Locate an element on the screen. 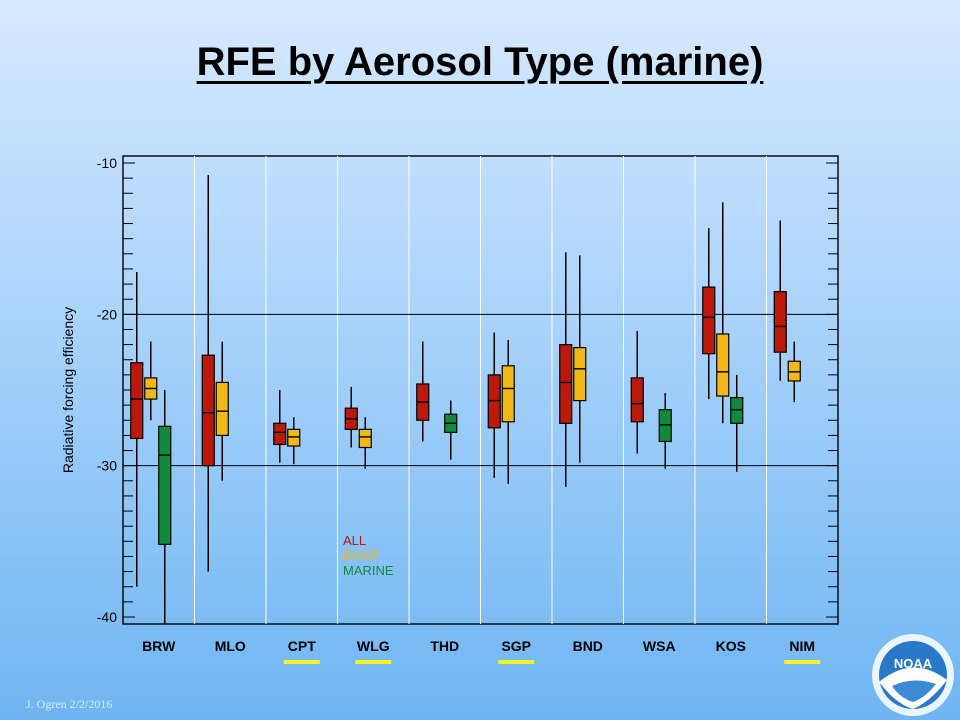 The height and width of the screenshot is (720, 960). x-tick-label: WLG is located at coordinates (373, 646).